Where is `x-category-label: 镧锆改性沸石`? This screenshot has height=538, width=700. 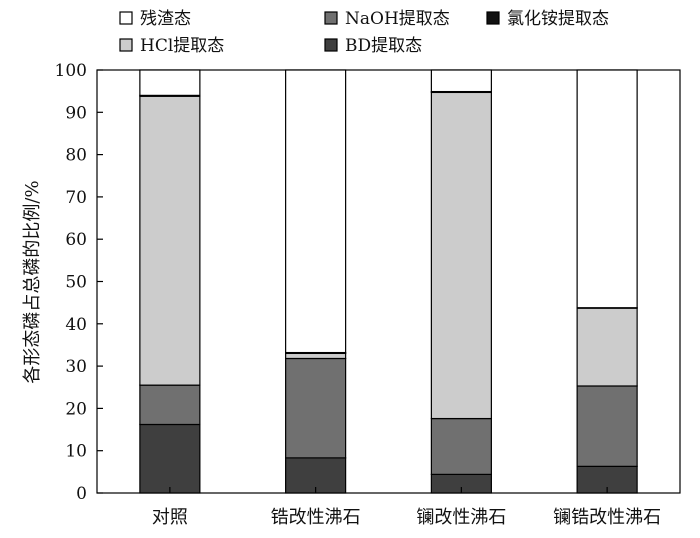
x-category-label: 镧锆改性沸石 is located at coordinates (607, 517).